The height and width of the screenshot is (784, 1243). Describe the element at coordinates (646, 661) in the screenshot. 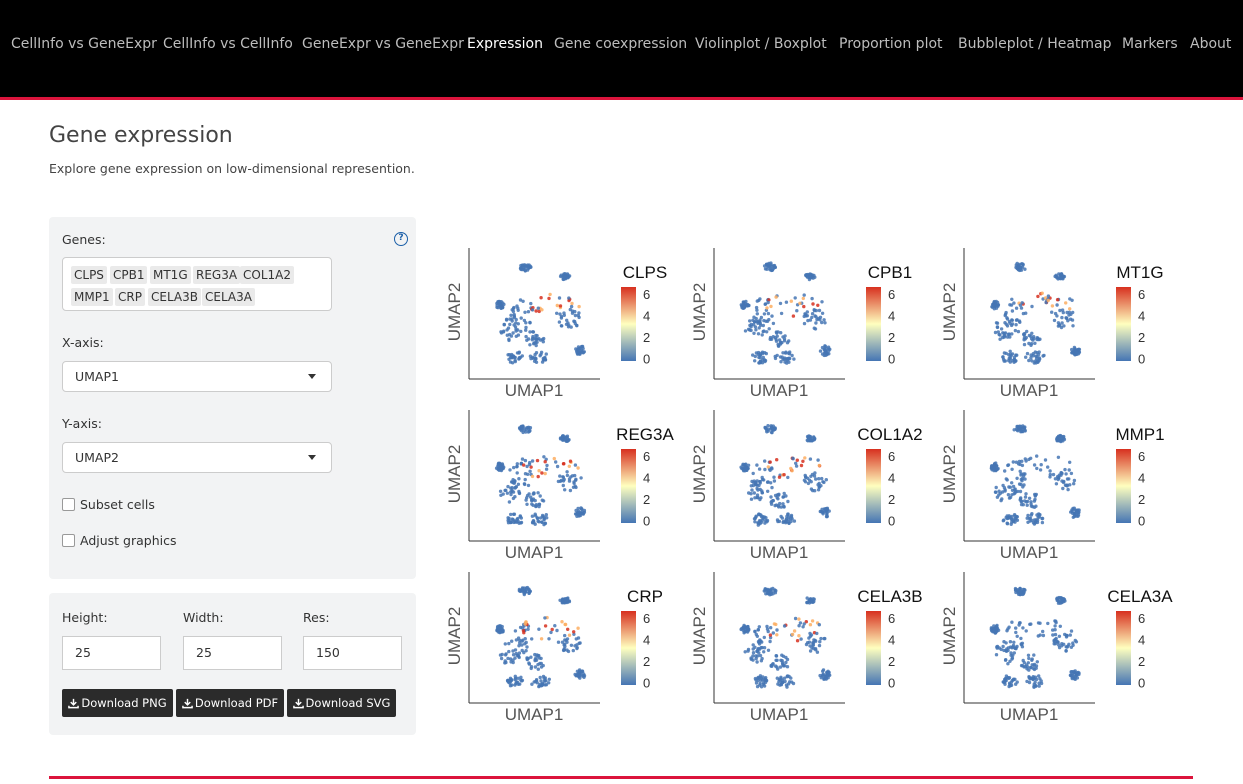

I see `colorbar-tick-label: 2` at that location.